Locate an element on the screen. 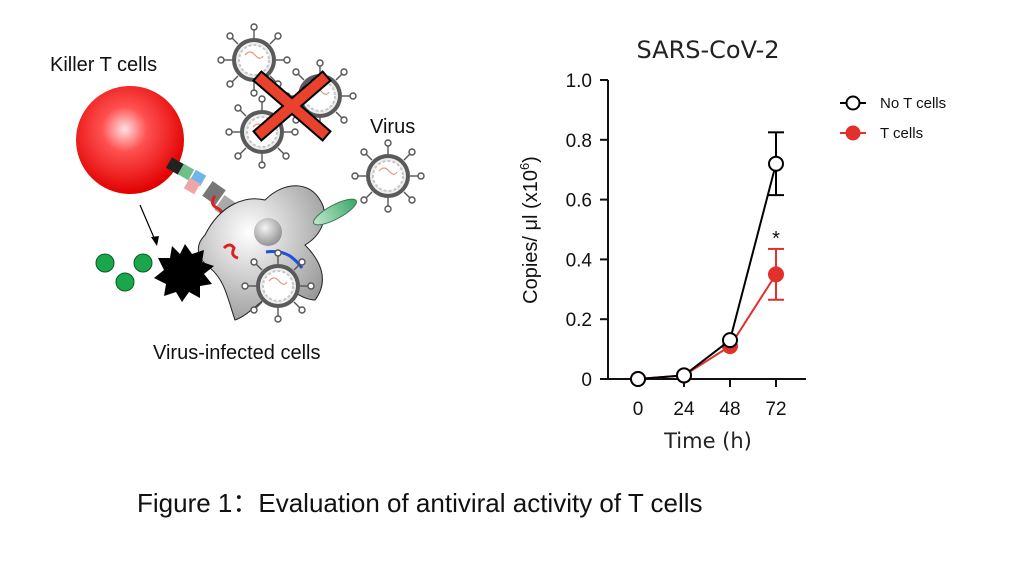  series-t-cells is located at coordinates (707, 317).